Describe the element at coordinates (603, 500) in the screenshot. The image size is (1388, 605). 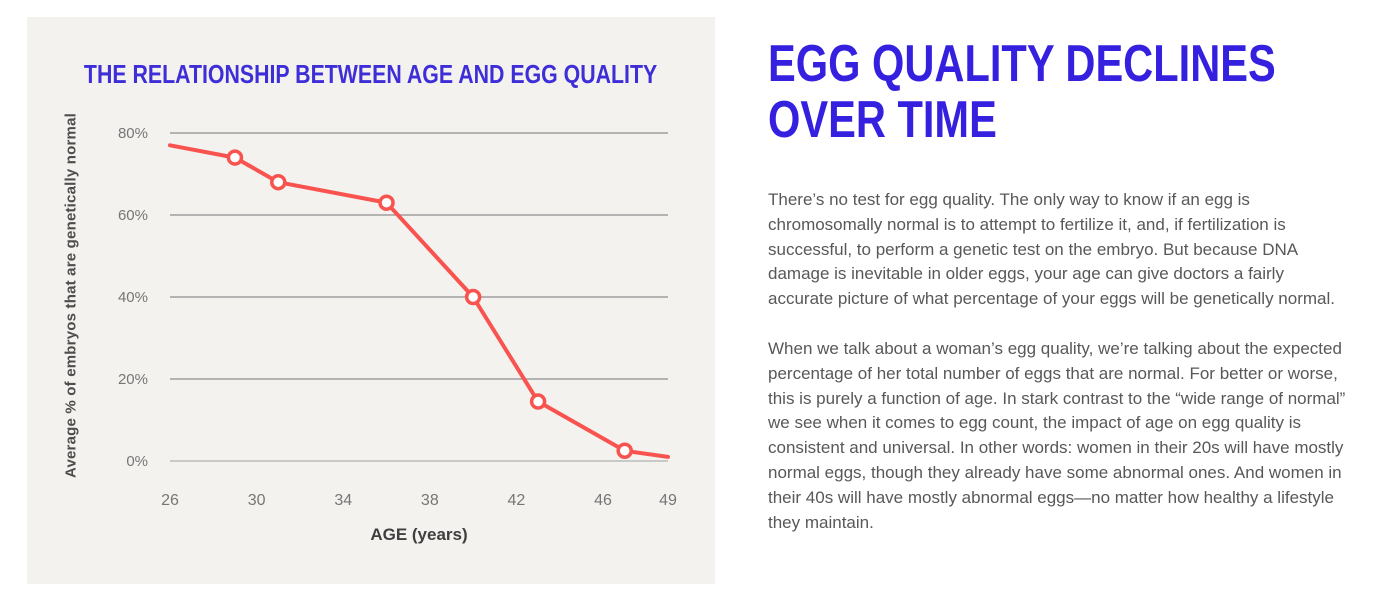
I see `x-tick-label: 46` at that location.